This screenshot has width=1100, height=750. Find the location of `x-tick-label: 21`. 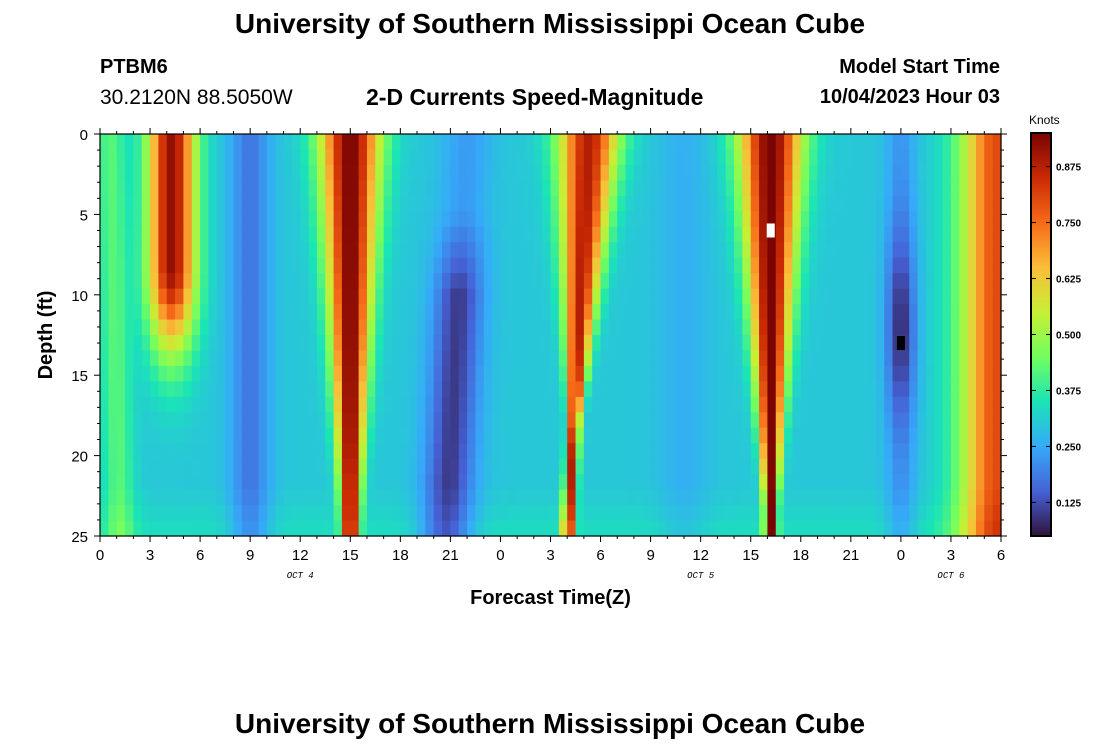

x-tick-label: 21 is located at coordinates (850, 555).